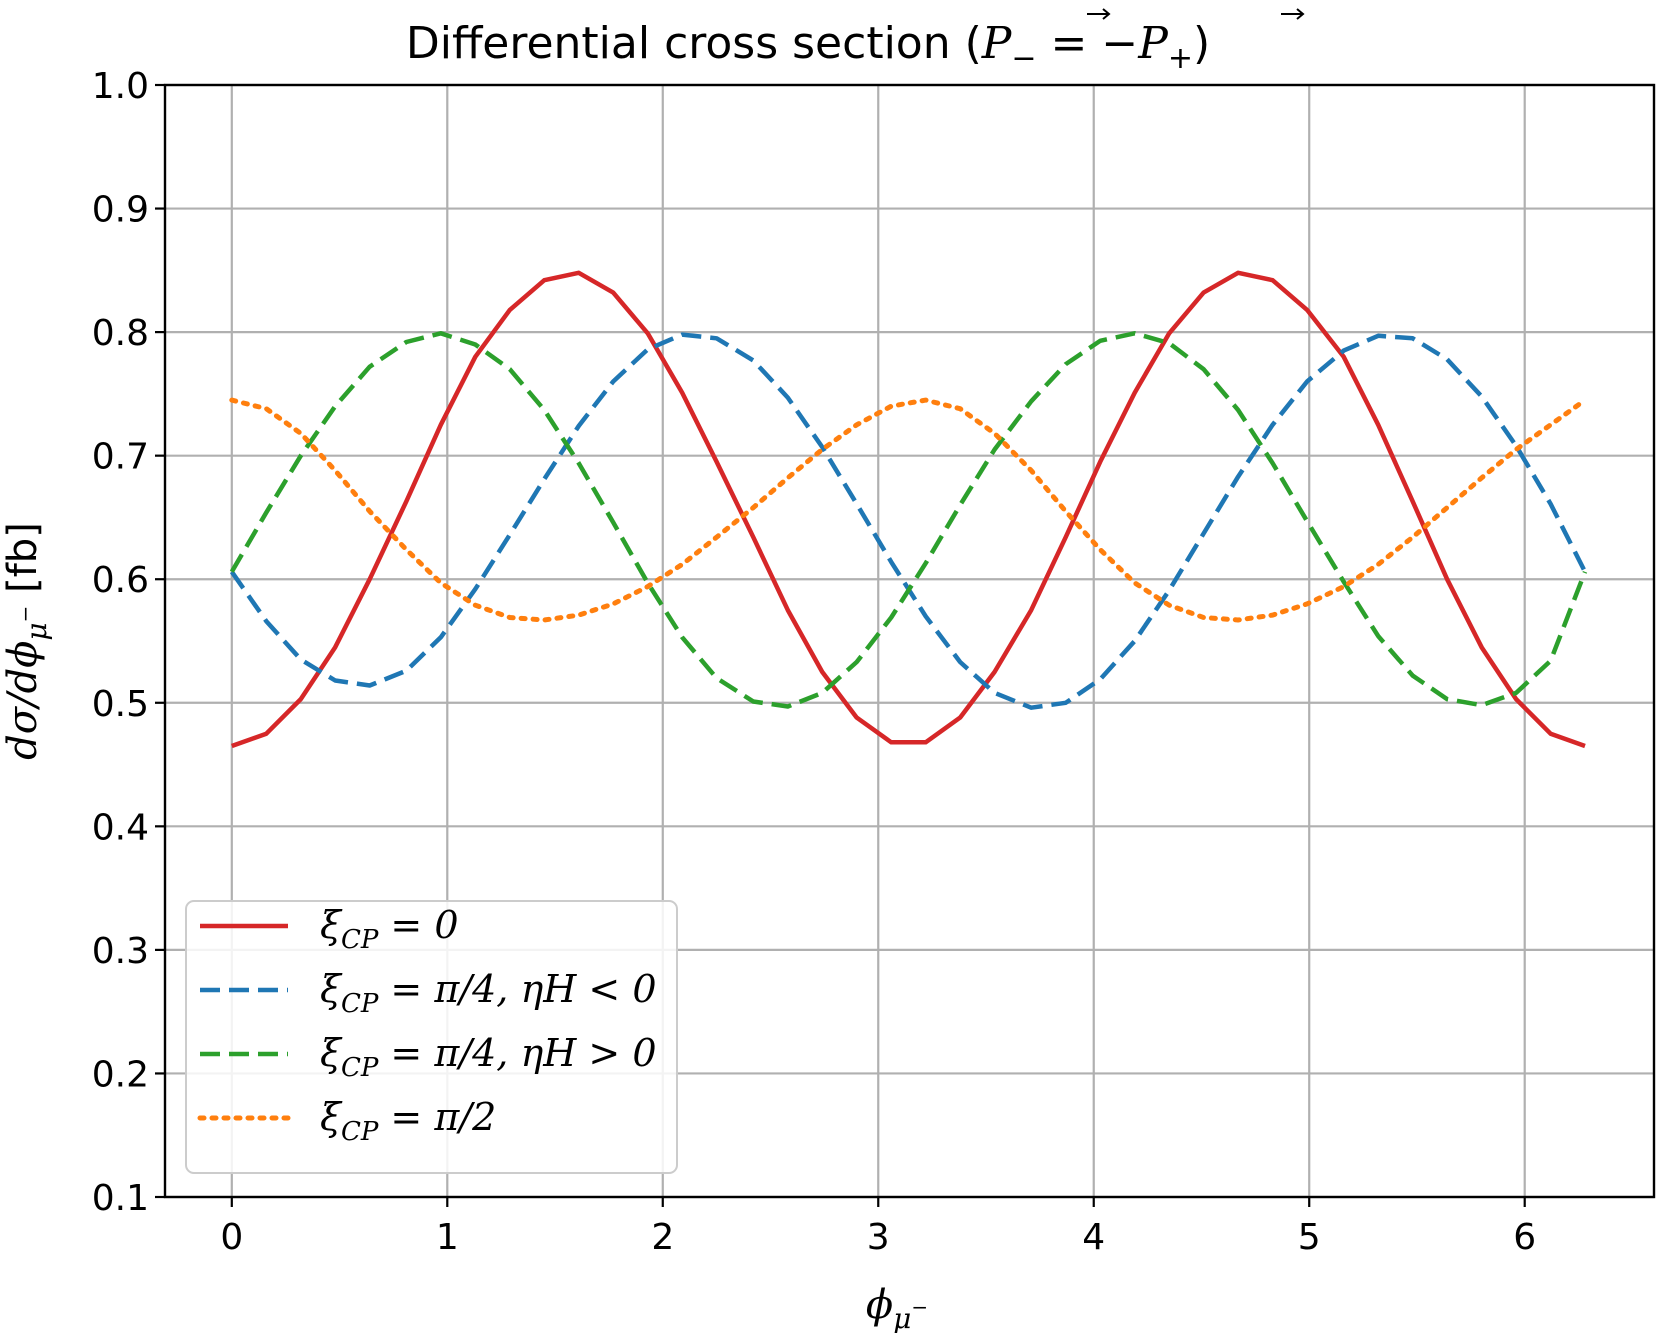 Image resolution: width=1659 pixels, height=1333 pixels. I want to click on x-tick-label: 2, so click(662, 1237).